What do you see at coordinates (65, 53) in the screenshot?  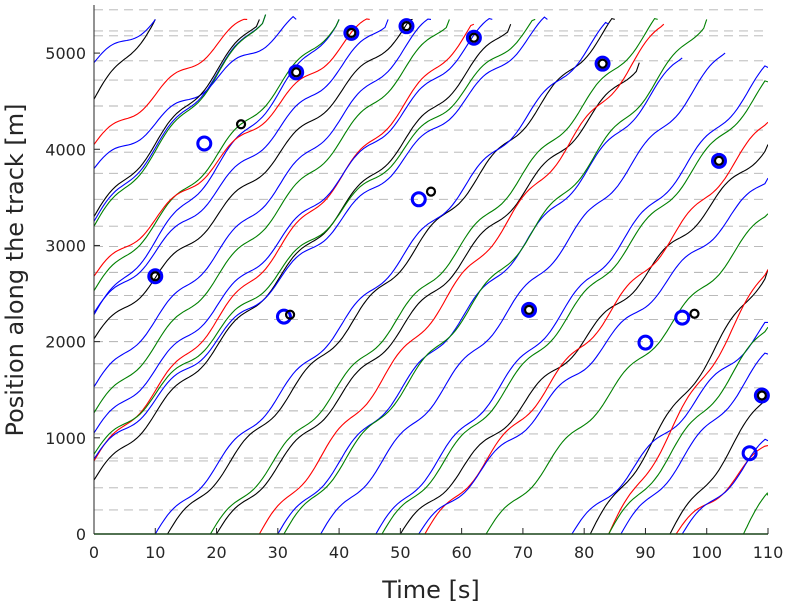 I see `y-tick-label: 5000` at bounding box center [65, 53].